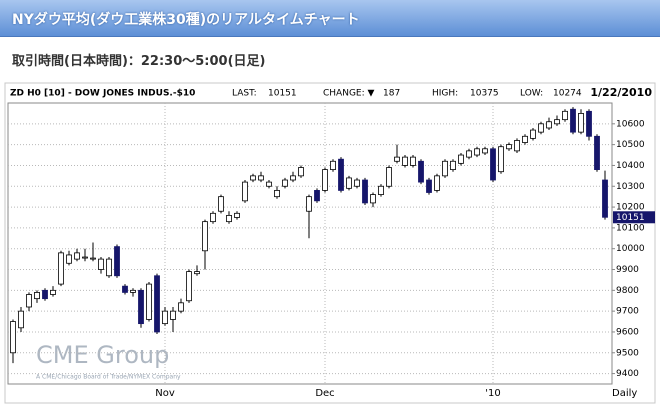  I want to click on y-tick-label: 10500, so click(630, 145).